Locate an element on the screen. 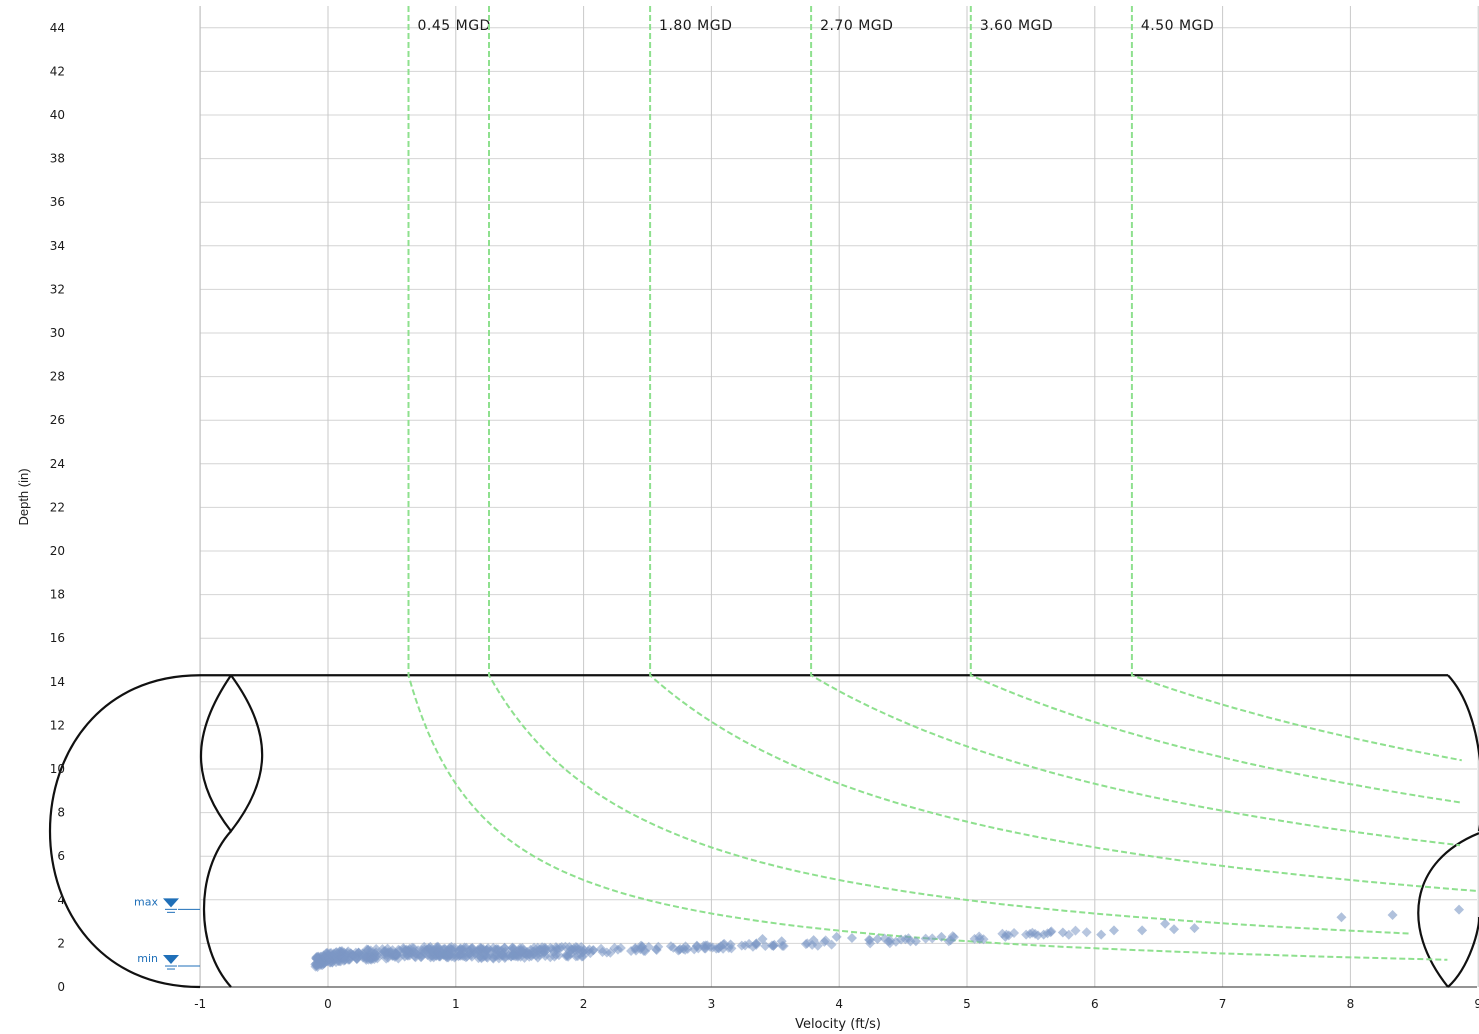 The width and height of the screenshot is (1479, 1034). y-tick-label: 10 is located at coordinates (57, 769).